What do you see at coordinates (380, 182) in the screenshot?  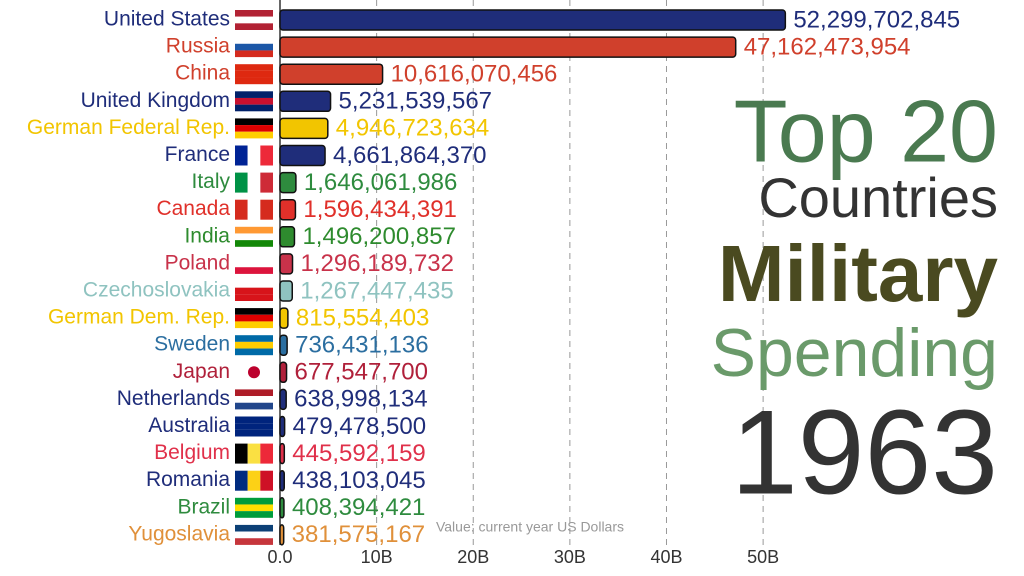 I see `value-label: 1,646,061,986` at bounding box center [380, 182].